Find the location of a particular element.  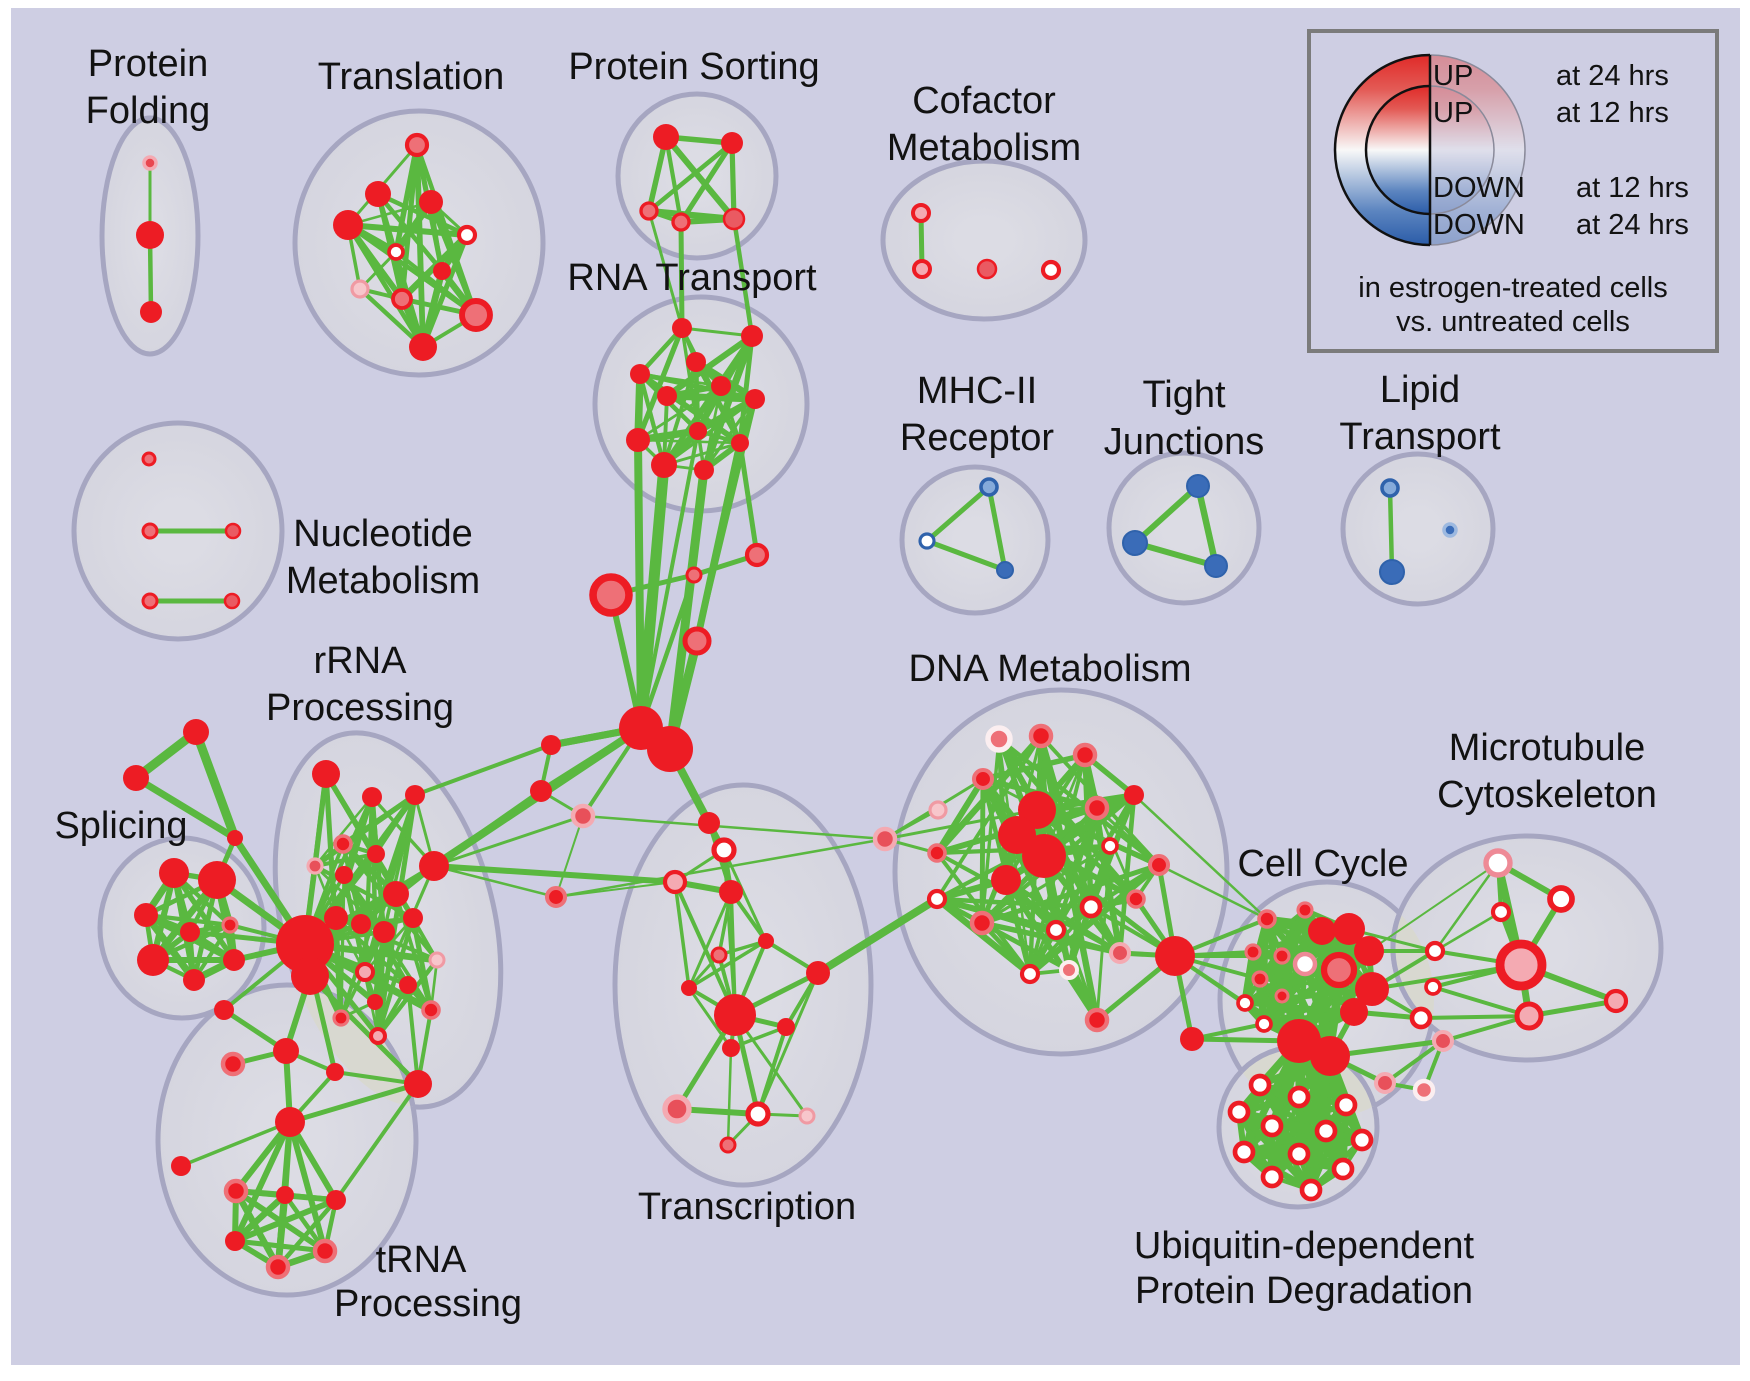

svg-text: Receptor is located at coordinates (977, 438).